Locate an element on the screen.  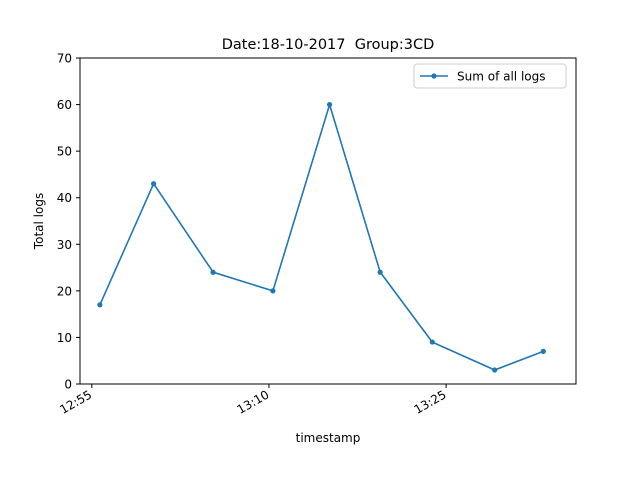
x-axis-label: timestamp is located at coordinates (328, 438).